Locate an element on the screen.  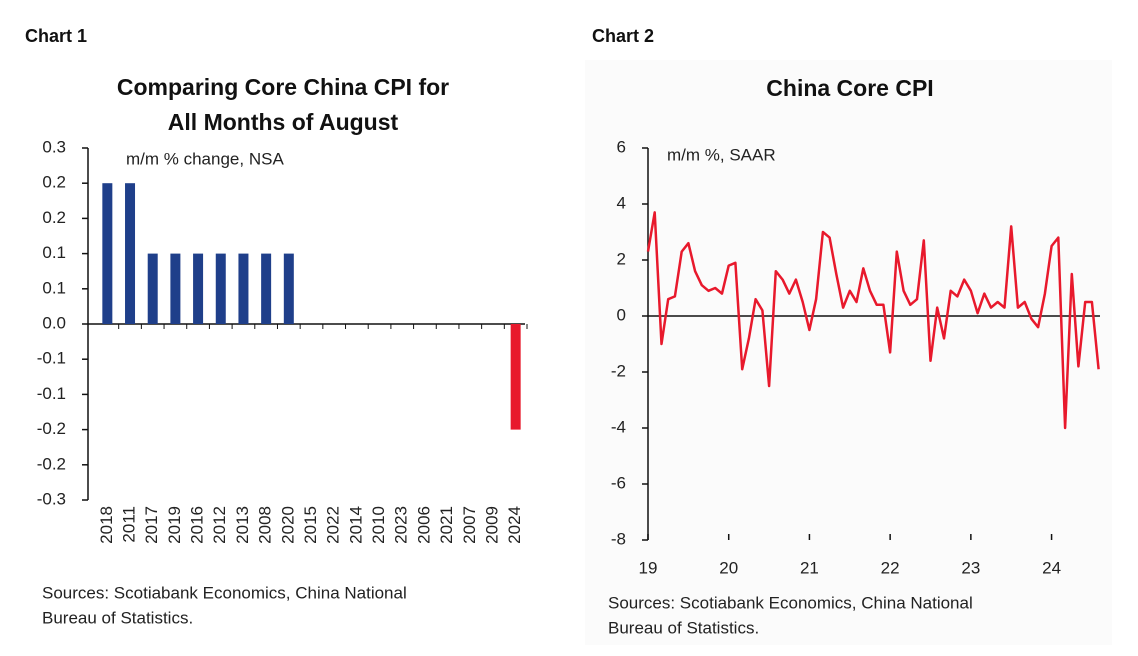
annotation: m/m %, SAAR is located at coordinates (721, 154).